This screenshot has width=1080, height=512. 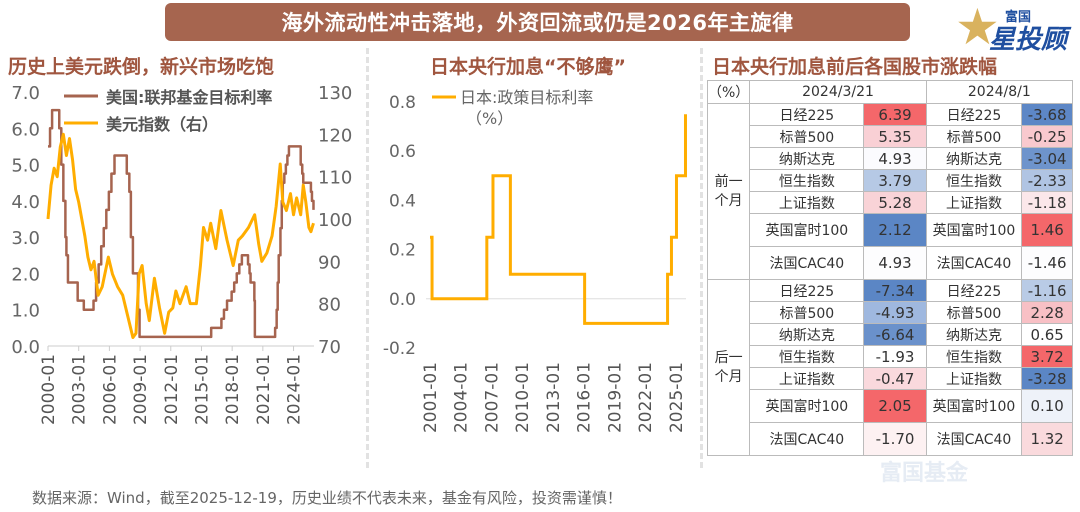 I want to click on table-row: 上证指数 -0.47 上证指数 -3.28, so click(x=890, y=378).